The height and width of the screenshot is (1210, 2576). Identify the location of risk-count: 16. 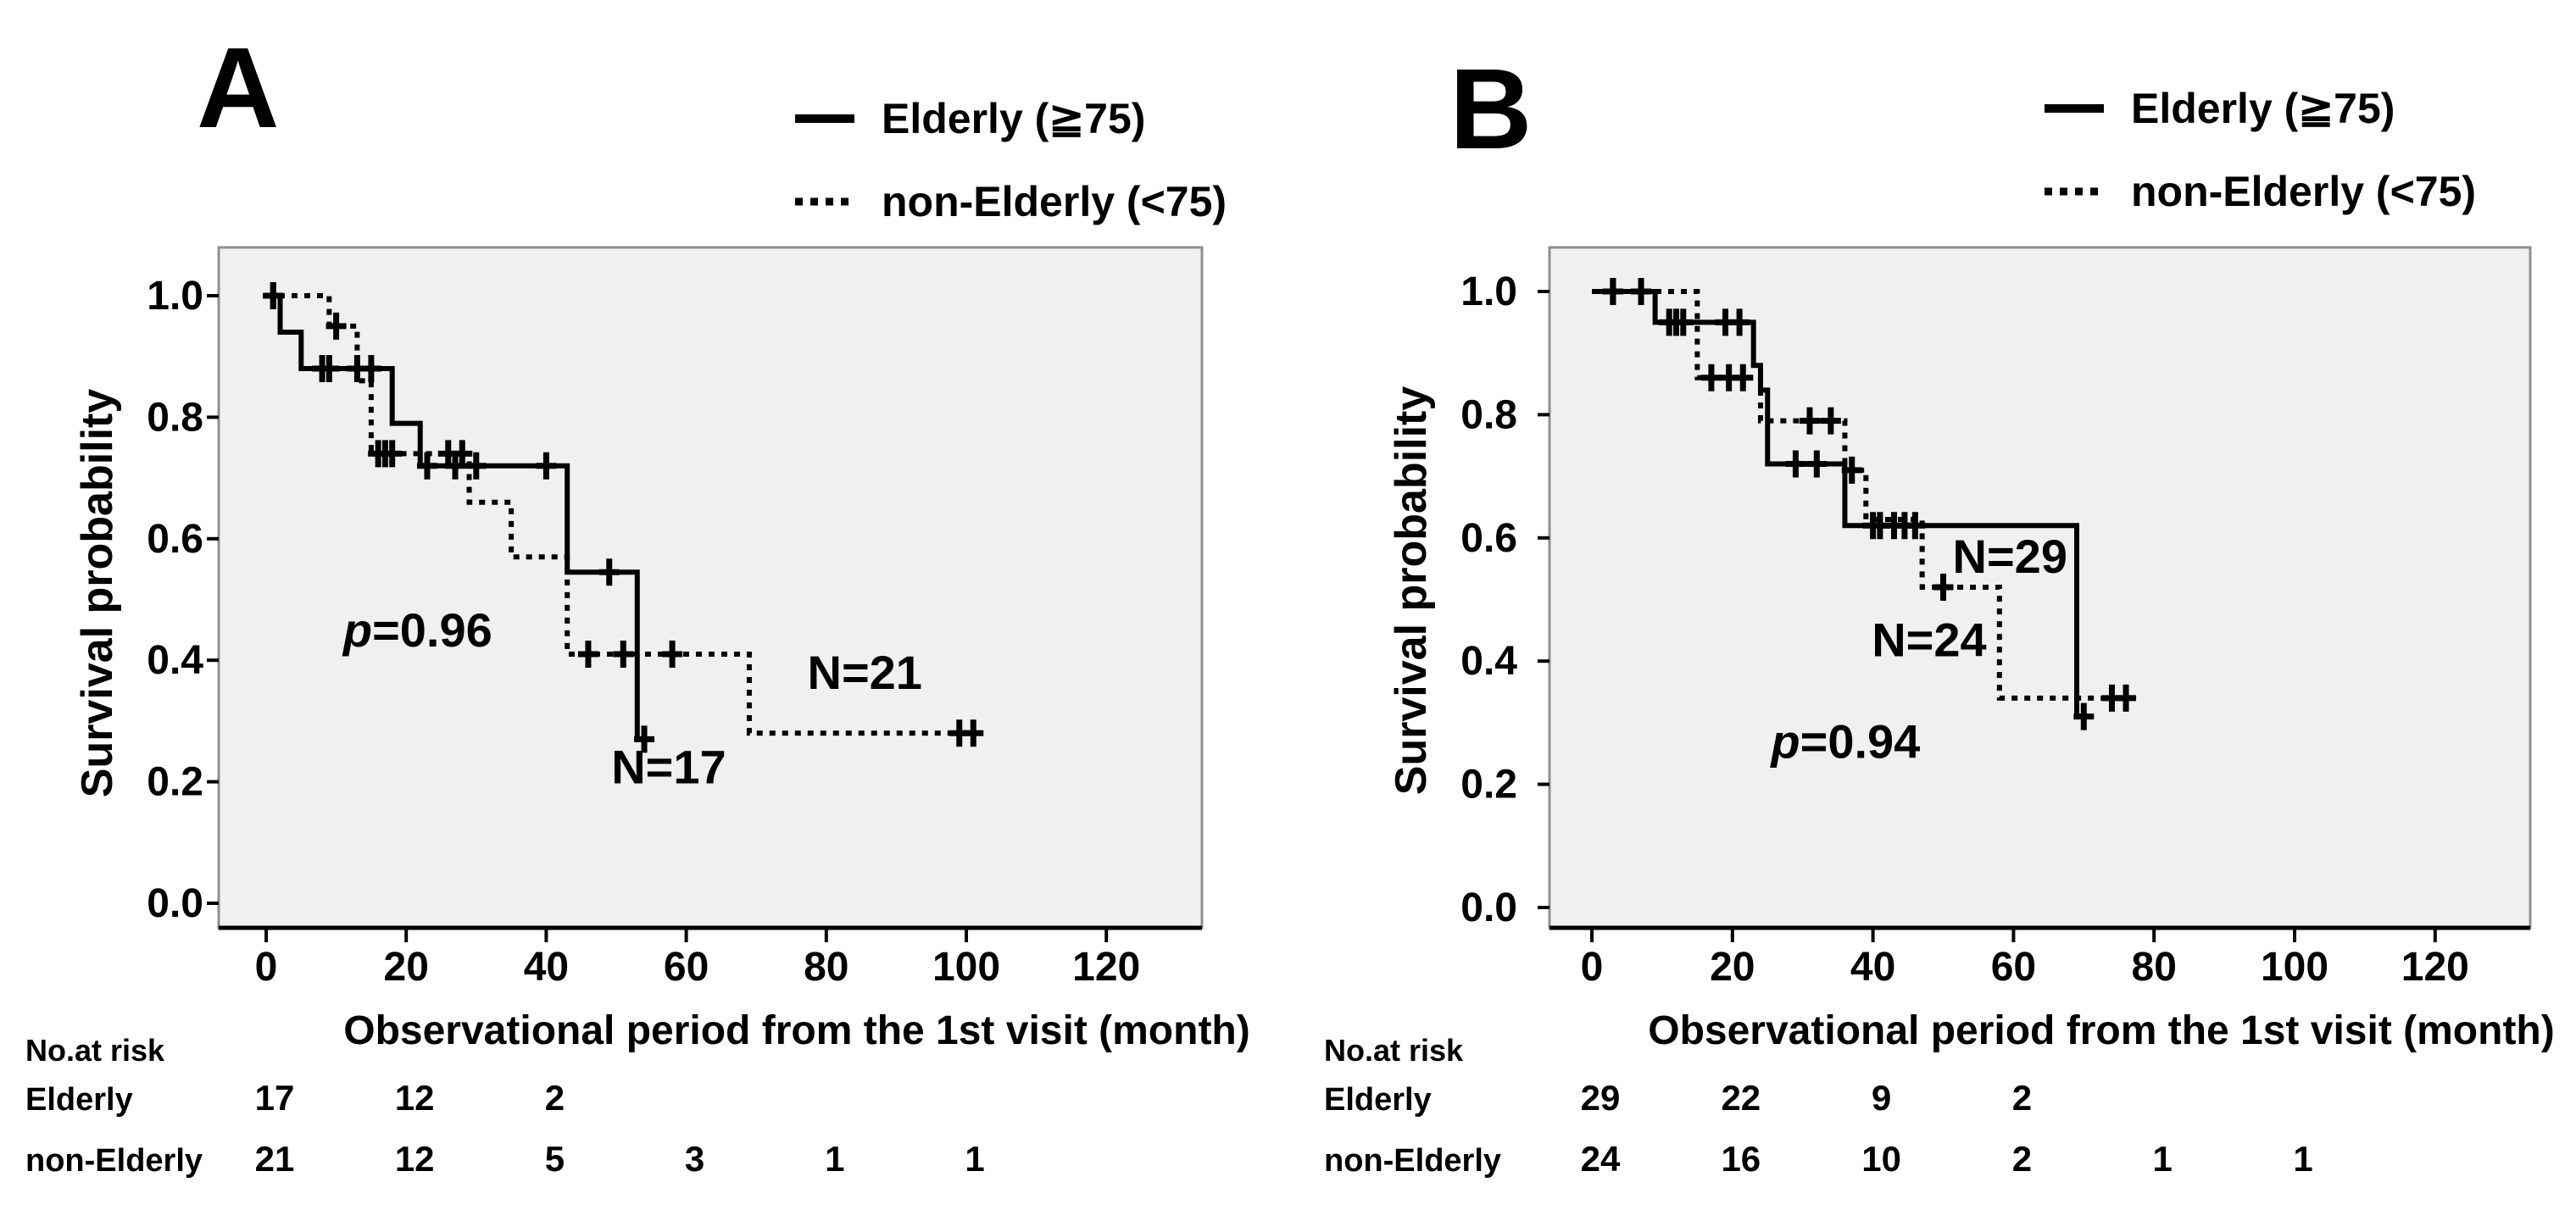
(1741, 1159).